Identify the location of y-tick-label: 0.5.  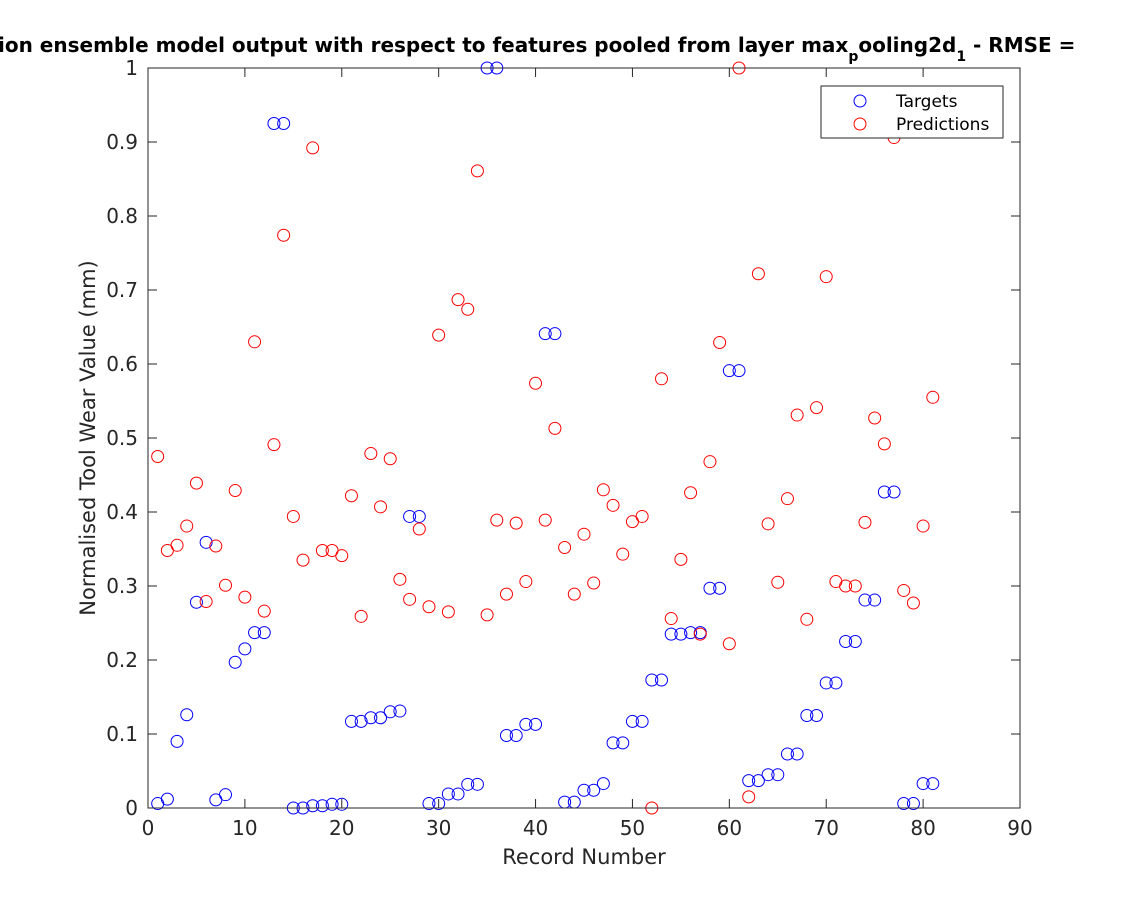
(122, 438).